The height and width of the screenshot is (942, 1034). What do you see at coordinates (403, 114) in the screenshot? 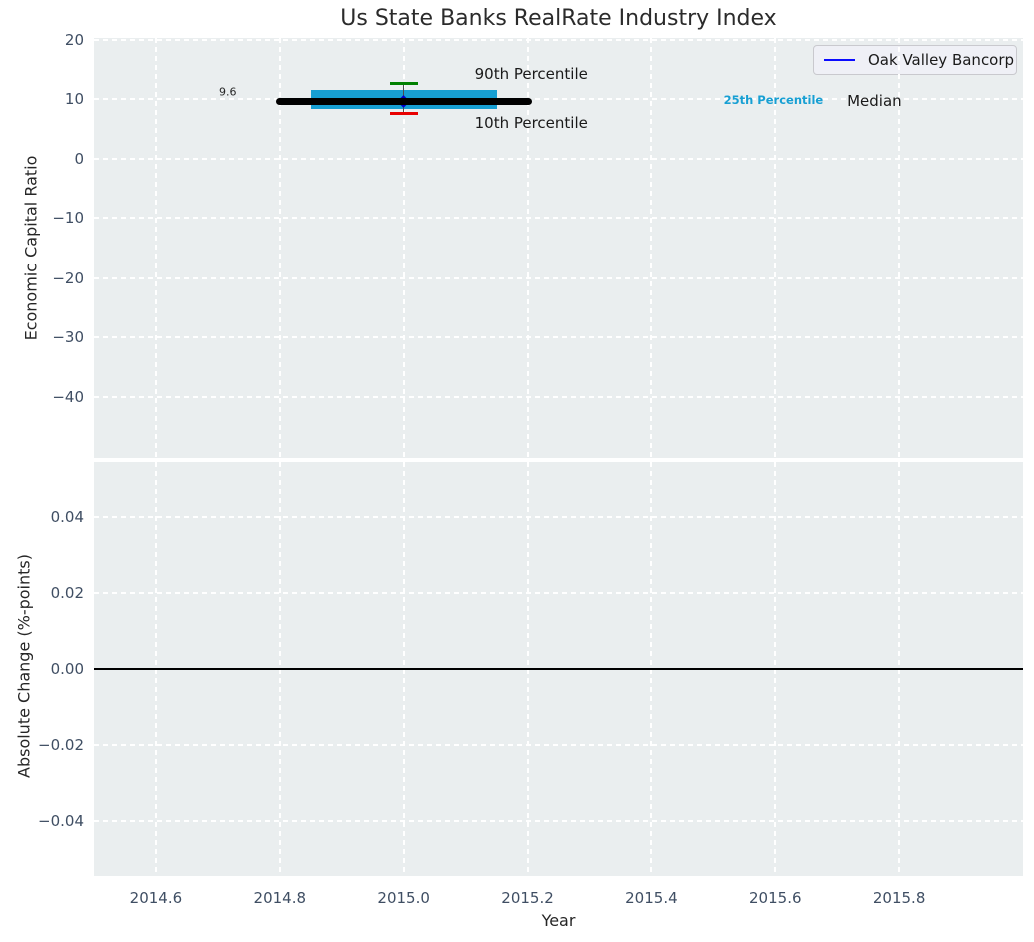
I see `p10-cap` at bounding box center [403, 114].